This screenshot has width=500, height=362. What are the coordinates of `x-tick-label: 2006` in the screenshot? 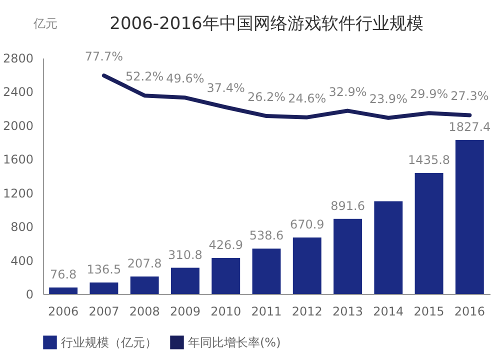 It's located at (63, 311).